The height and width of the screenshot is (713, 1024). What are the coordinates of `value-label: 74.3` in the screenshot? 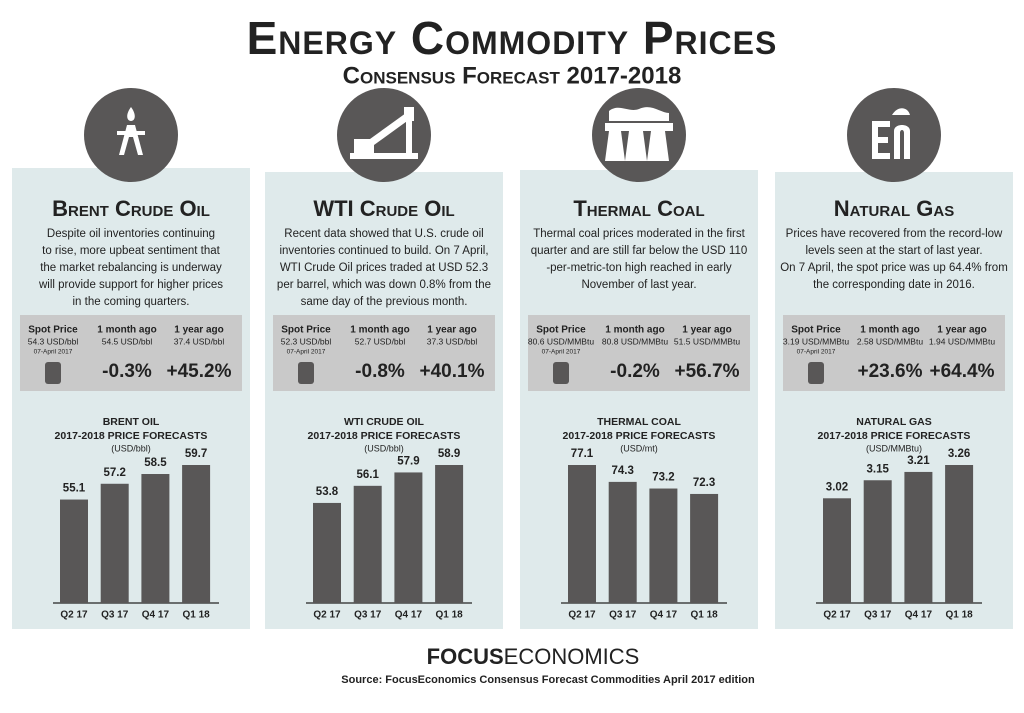 It's located at (623, 471).